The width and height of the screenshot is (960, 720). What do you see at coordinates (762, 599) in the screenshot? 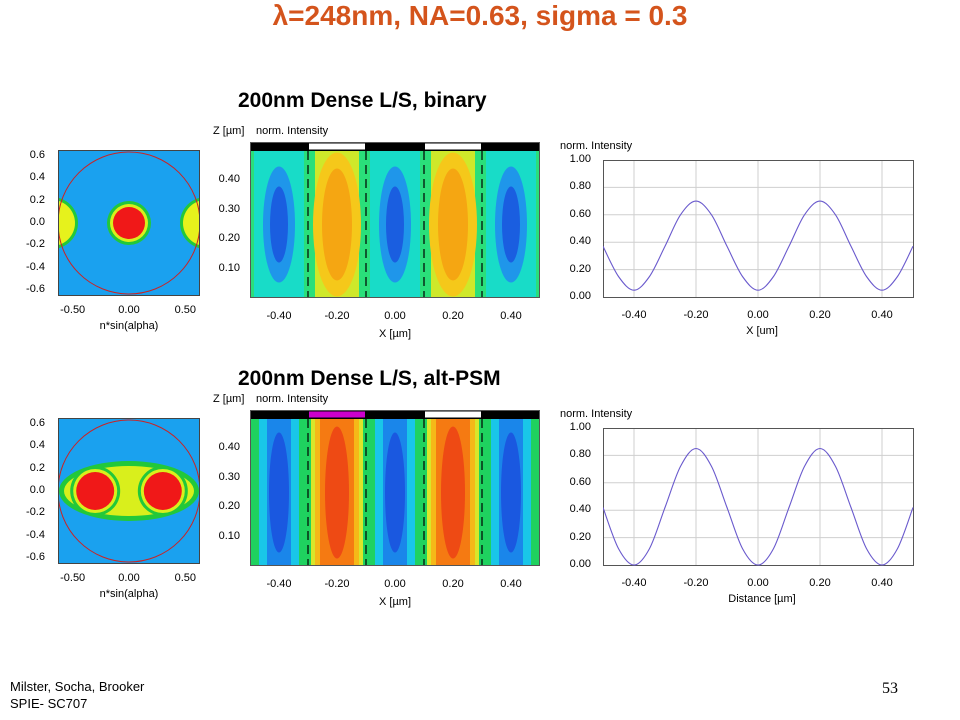
I see `profile-x-label: Distance [µm]` at bounding box center [762, 599].